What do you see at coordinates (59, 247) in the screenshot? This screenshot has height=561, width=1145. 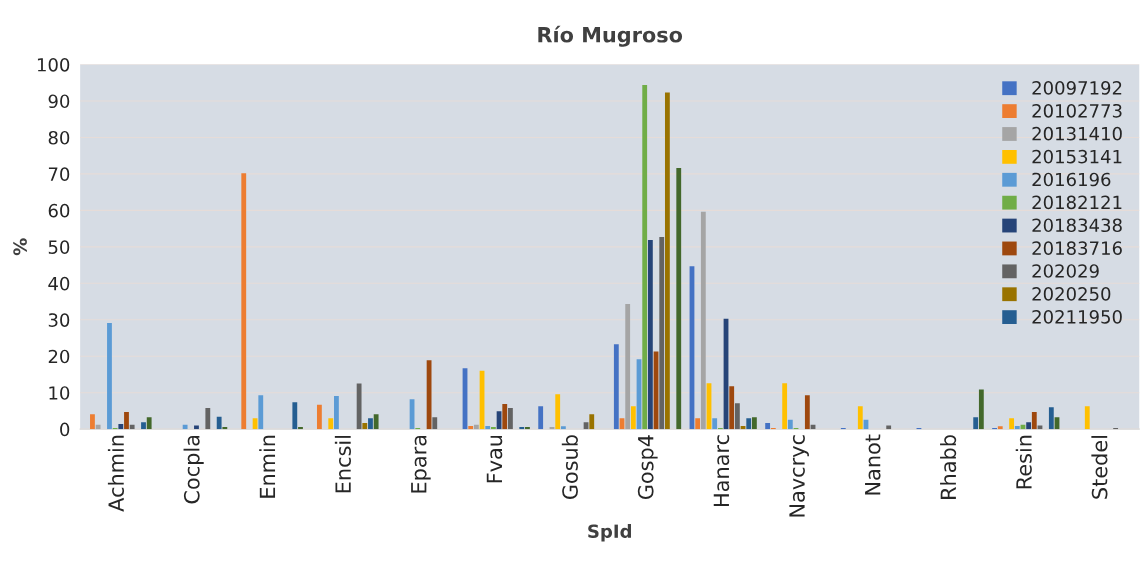 I see `y-tick-label: 50` at bounding box center [59, 247].